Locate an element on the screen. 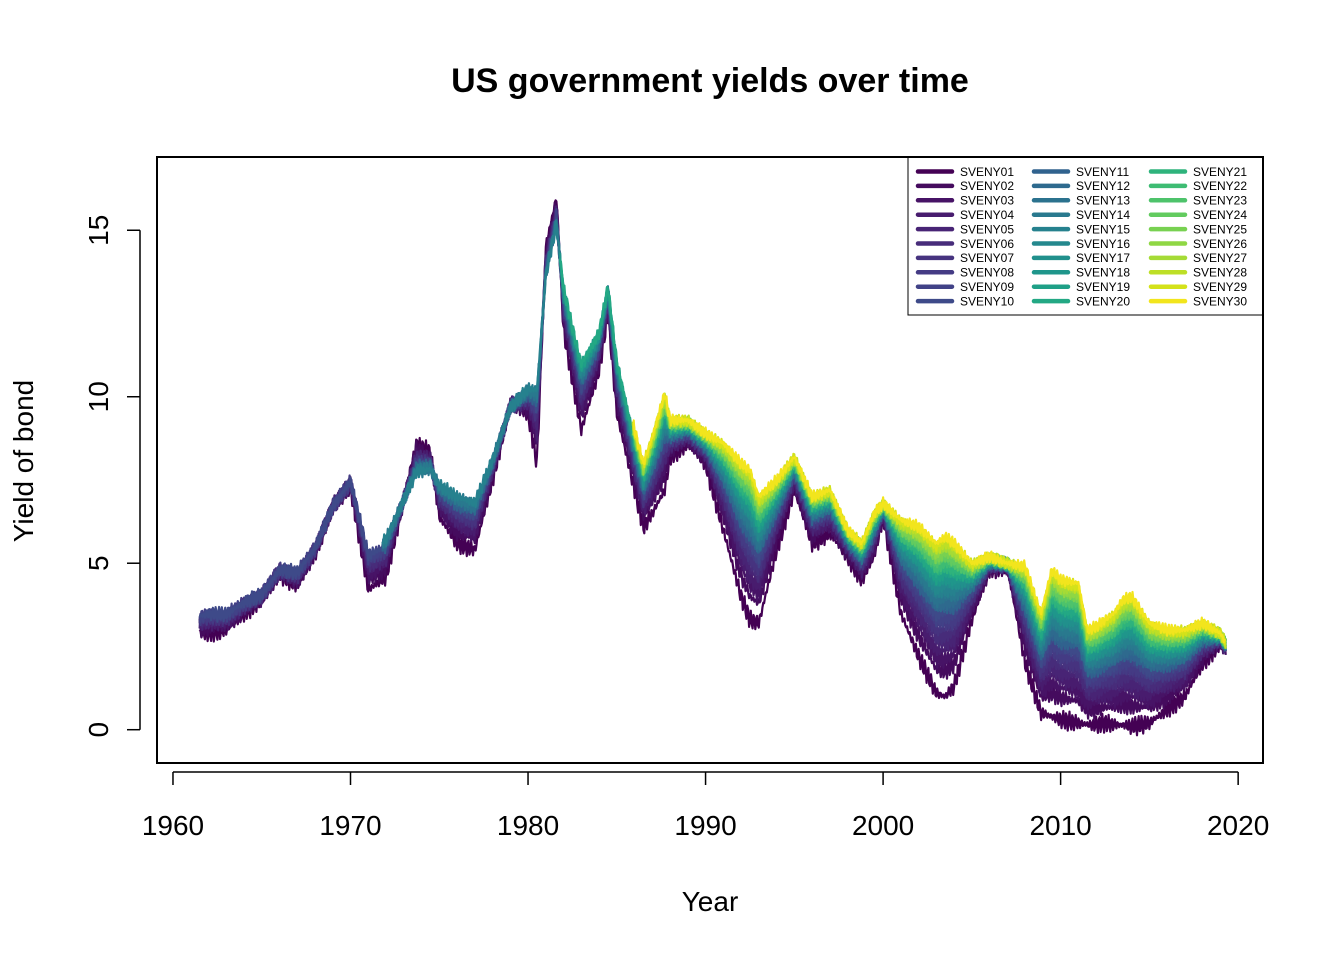 This screenshot has width=1344, height=960. legend-label: SVENY13 is located at coordinates (1103, 201).